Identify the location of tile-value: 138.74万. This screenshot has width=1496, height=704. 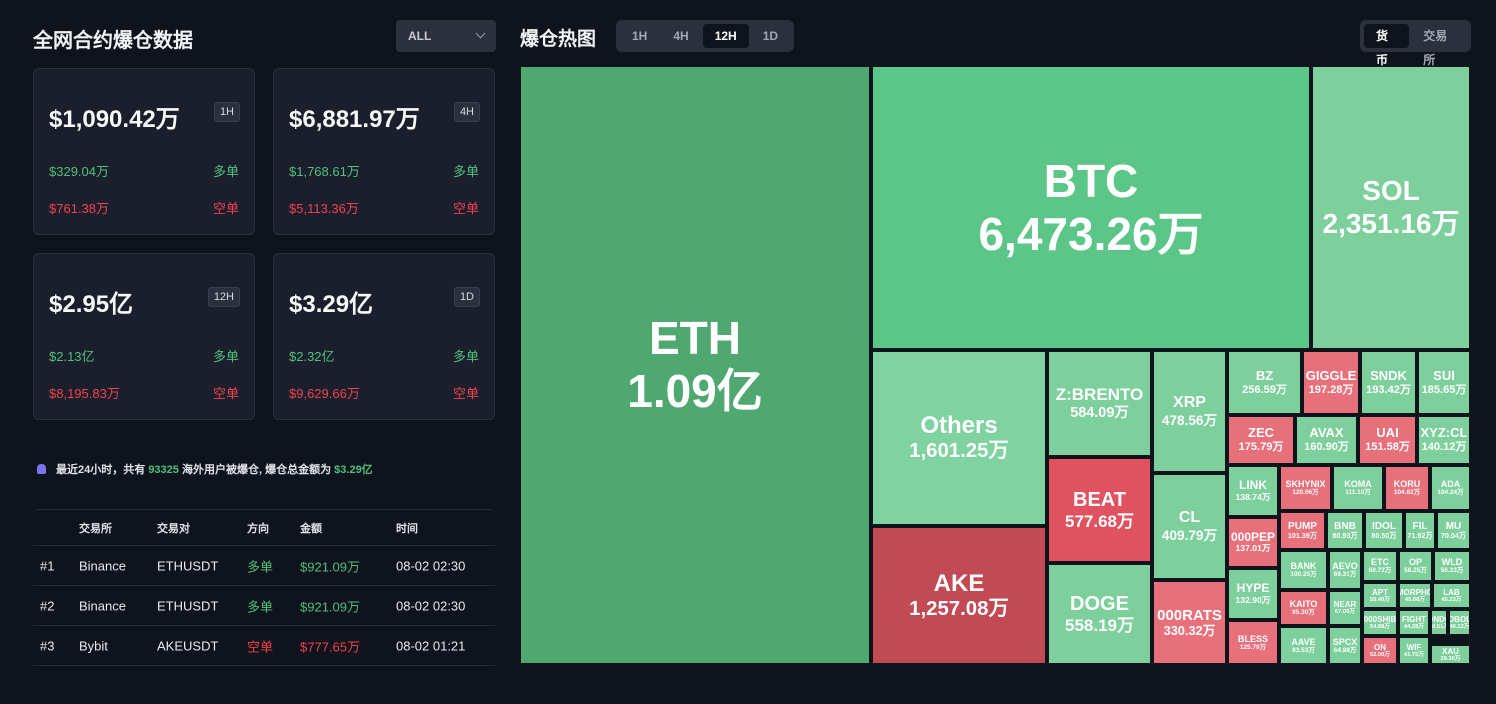
(1253, 496).